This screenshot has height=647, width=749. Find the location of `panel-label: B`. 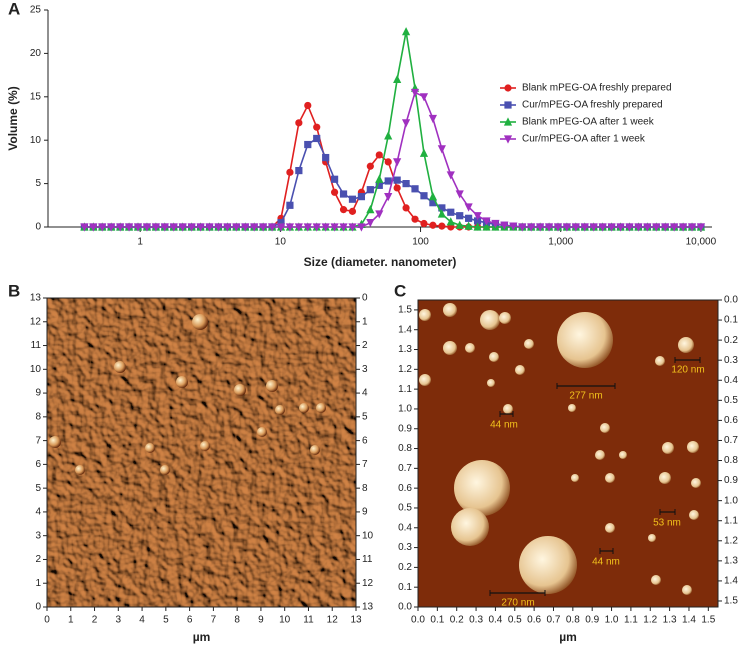

panel-label: B is located at coordinates (14, 290).